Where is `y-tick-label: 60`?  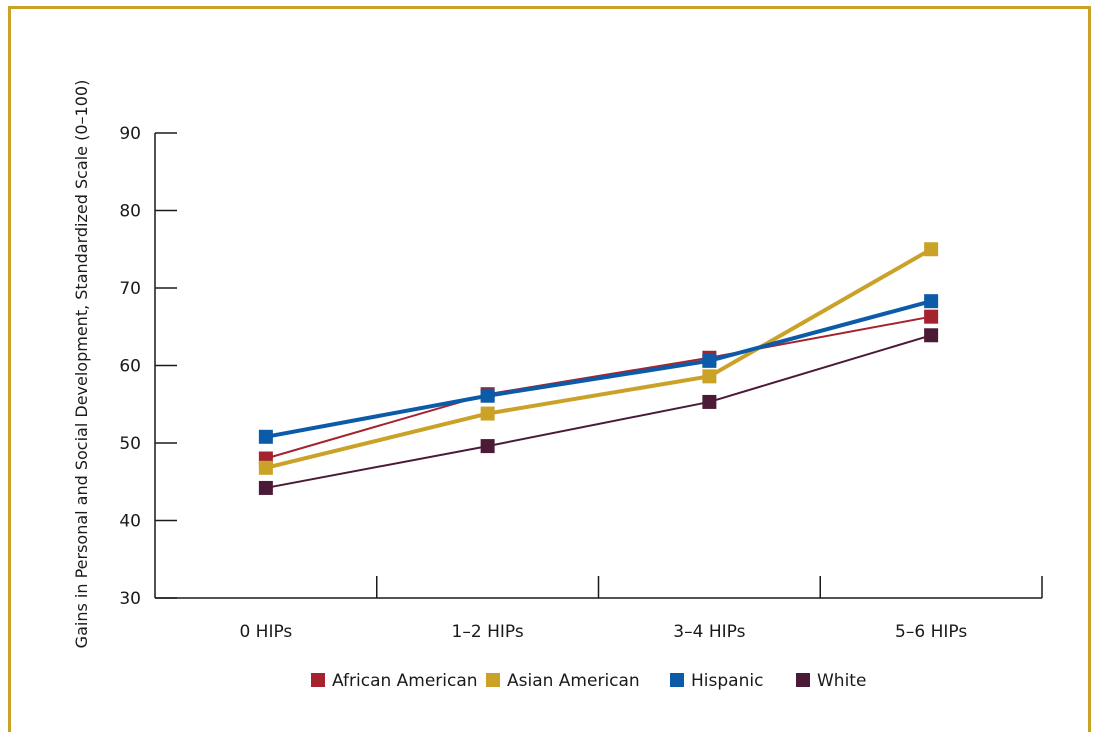
y-tick-label: 60 is located at coordinates (130, 367).